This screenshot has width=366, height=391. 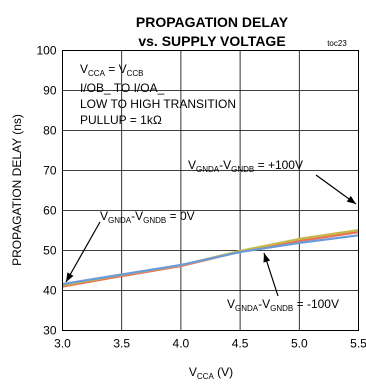 I want to click on y-tick-label: 30, so click(x=50, y=331).